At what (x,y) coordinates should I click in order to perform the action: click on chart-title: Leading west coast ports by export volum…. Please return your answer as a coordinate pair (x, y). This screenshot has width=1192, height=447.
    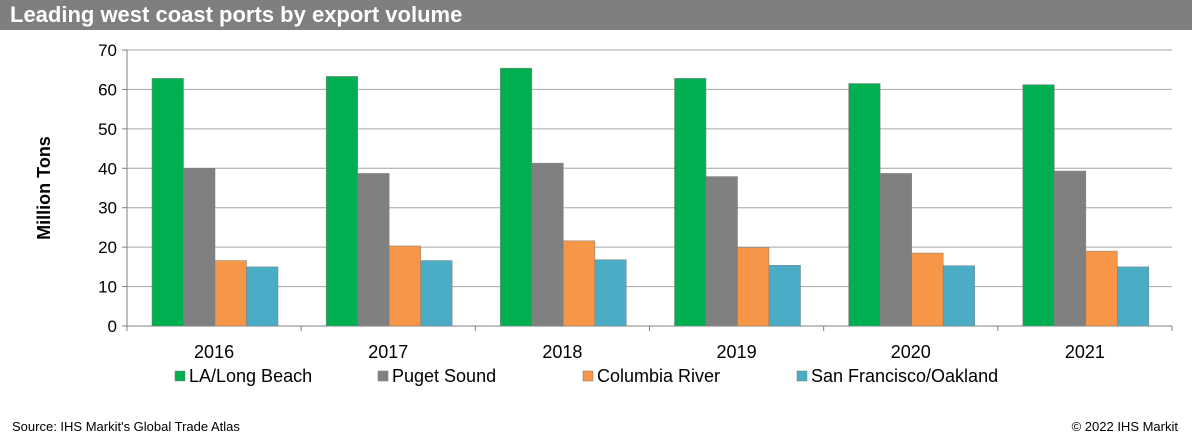
    Looking at the image, I should click on (236, 14).